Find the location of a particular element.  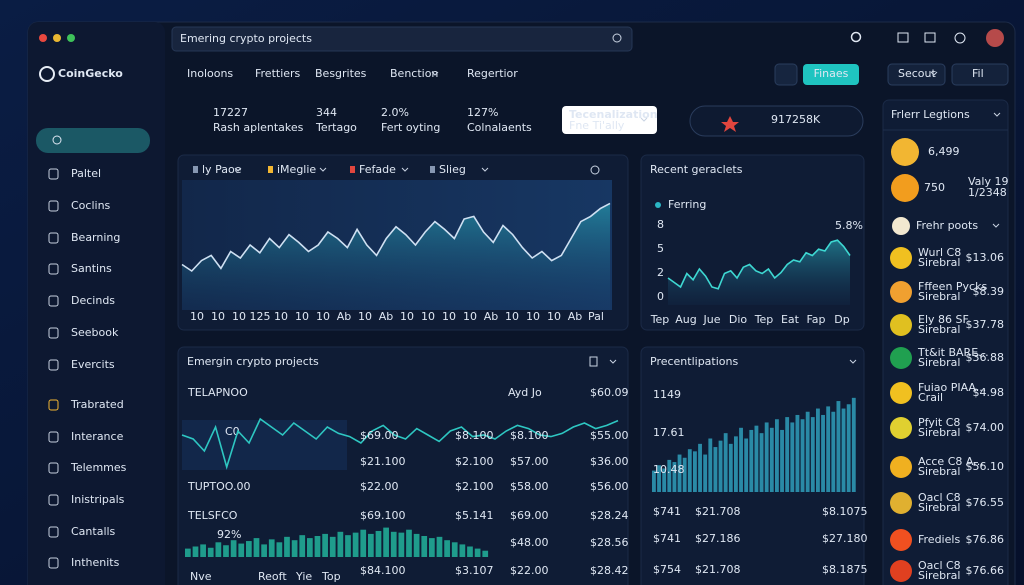

tab: iMeglie is located at coordinates (296, 169).